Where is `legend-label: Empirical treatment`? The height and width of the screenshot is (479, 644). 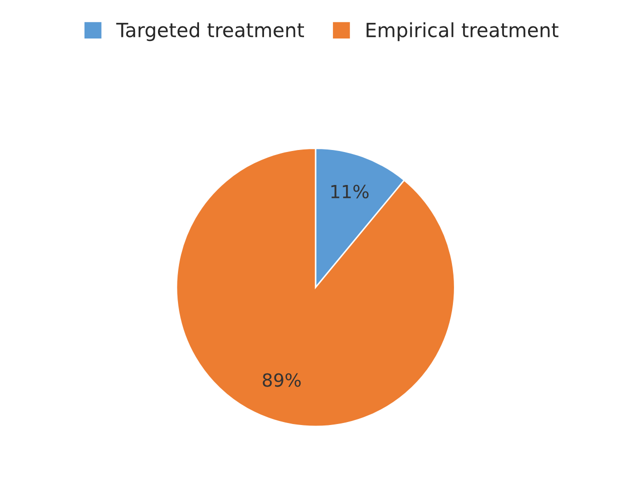
legend-label: Empirical treatment is located at coordinates (462, 32).